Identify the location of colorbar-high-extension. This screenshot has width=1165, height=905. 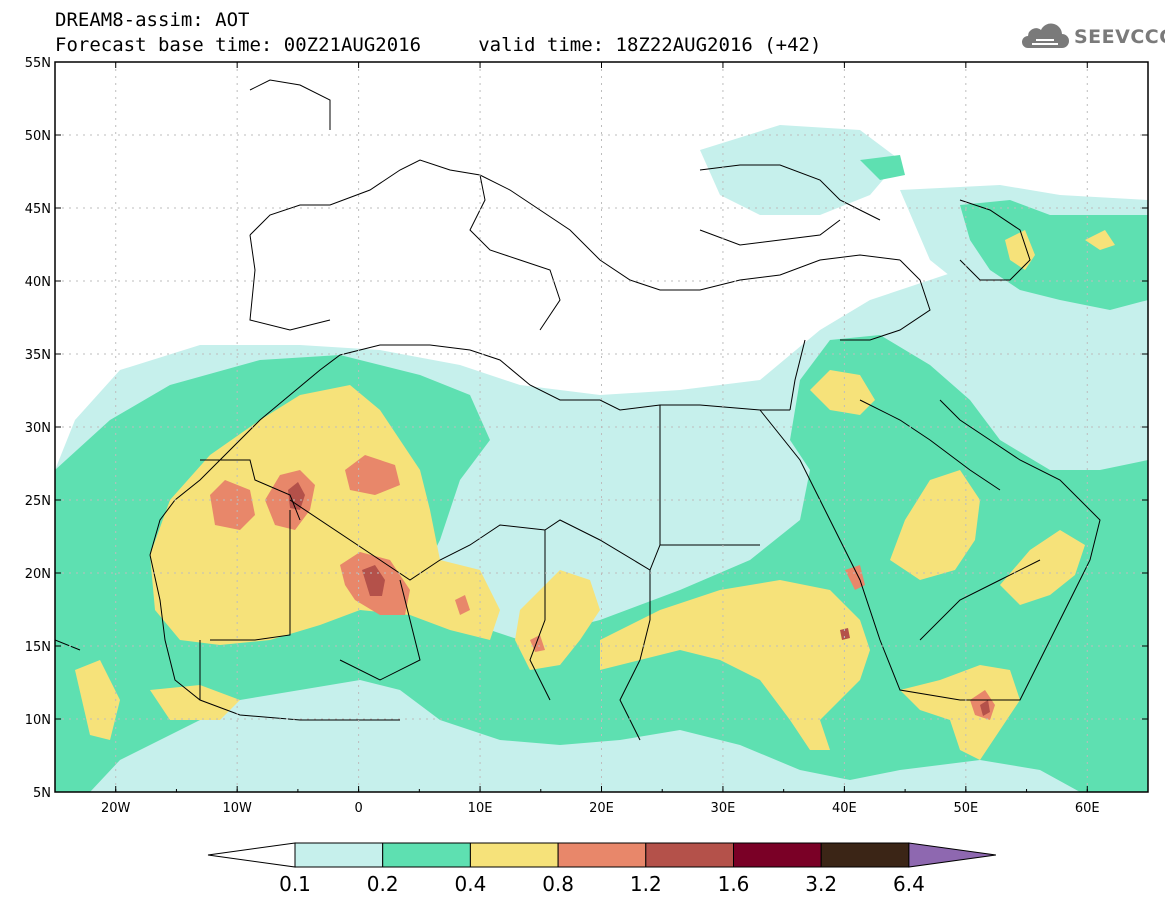
(952, 855).